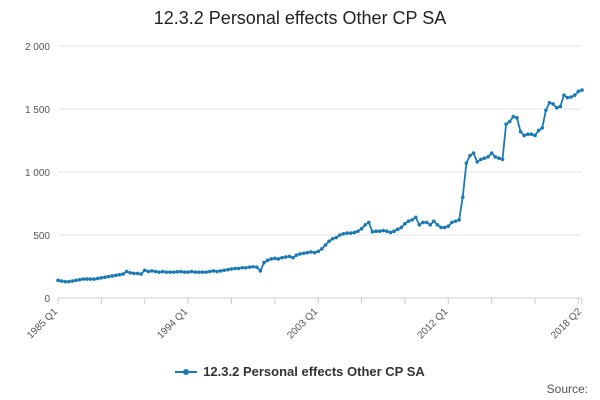  What do you see at coordinates (37, 47) in the screenshot?
I see `y-tick-label: 2 000` at bounding box center [37, 47].